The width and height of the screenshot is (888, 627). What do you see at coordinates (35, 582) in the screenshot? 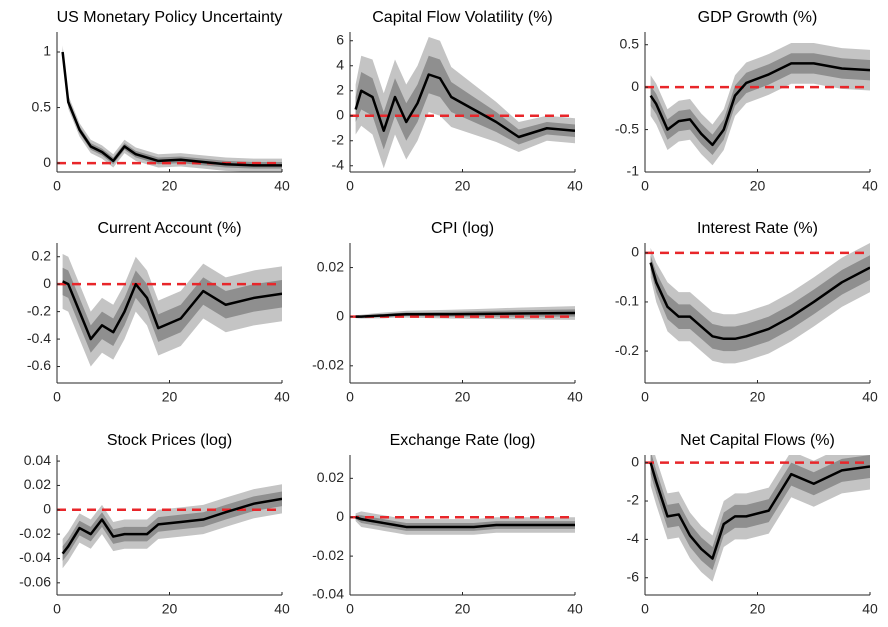
I see `y-tick-label: -0.06` at bounding box center [35, 582].